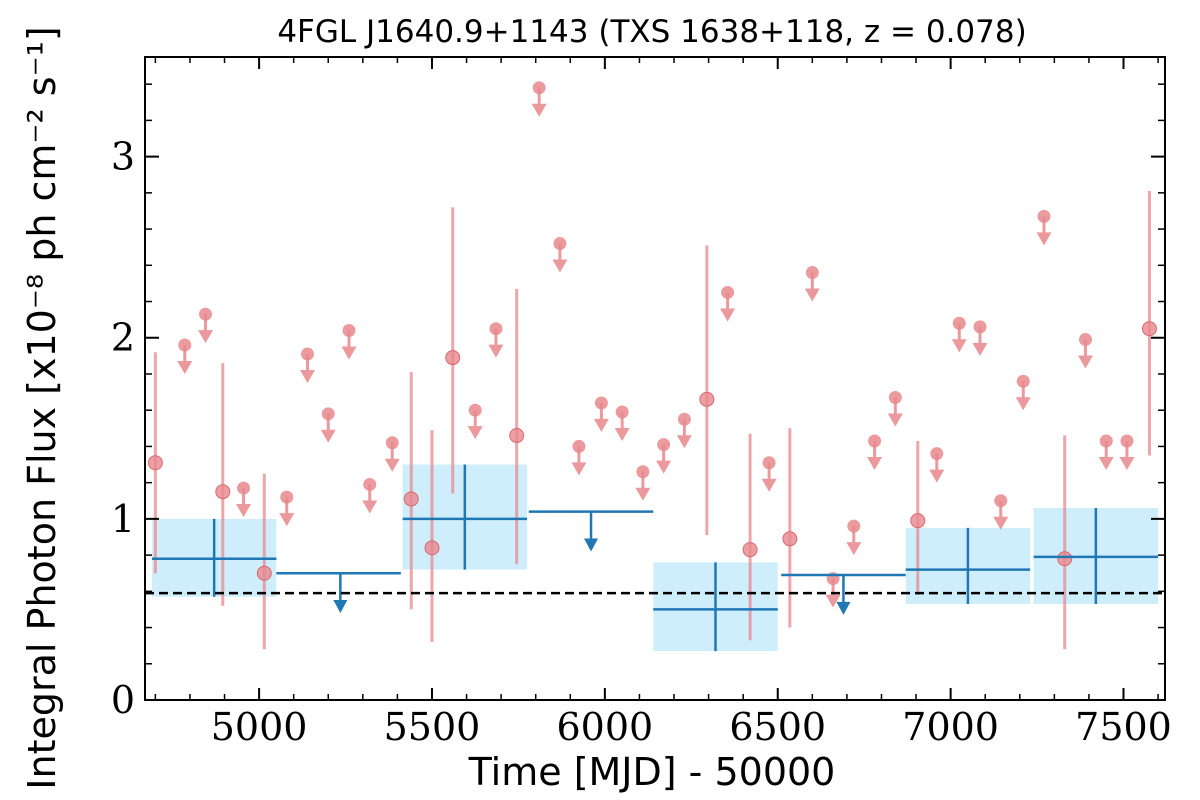 The width and height of the screenshot is (1200, 800). I want to click on y-axis-label: Integral Photon Flux [x10⁻⁸ ph cm⁻² s⁻¹], so click(42, 407).